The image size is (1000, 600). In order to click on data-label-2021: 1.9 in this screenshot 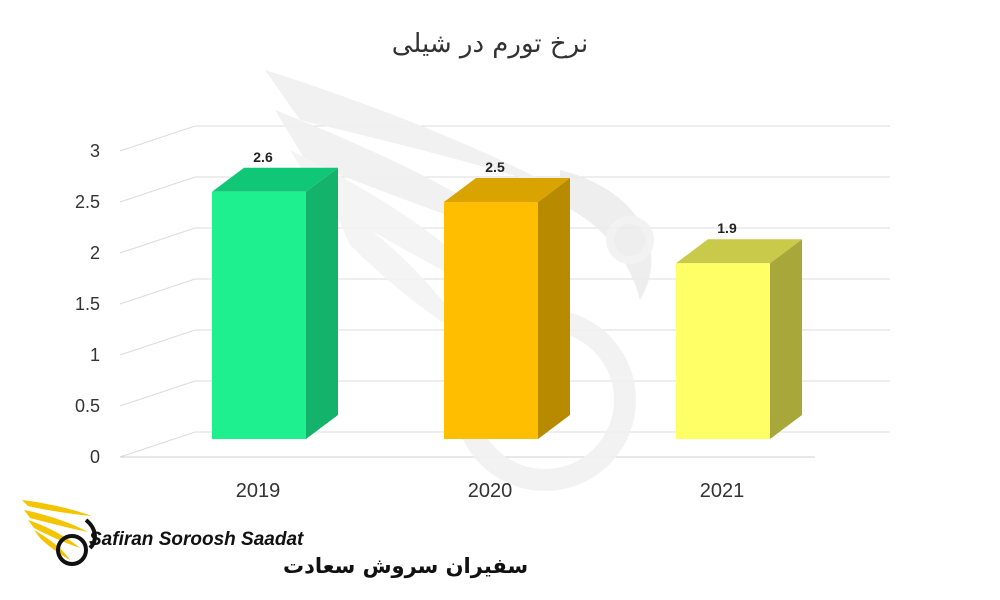, I will do `click(727, 228)`.